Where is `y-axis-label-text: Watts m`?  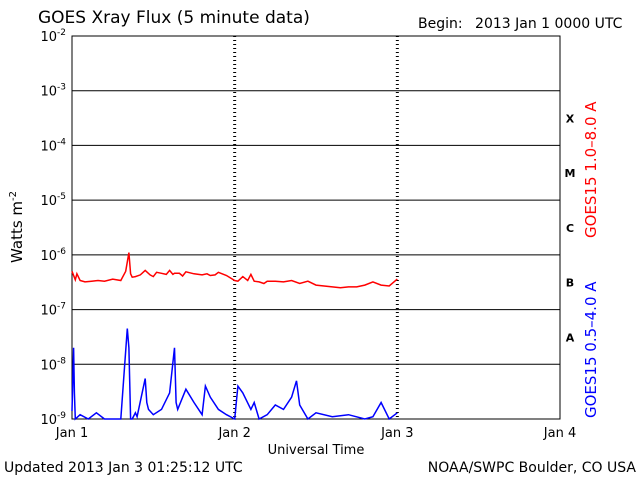
y-axis-label-text: Watts m is located at coordinates (17, 232).